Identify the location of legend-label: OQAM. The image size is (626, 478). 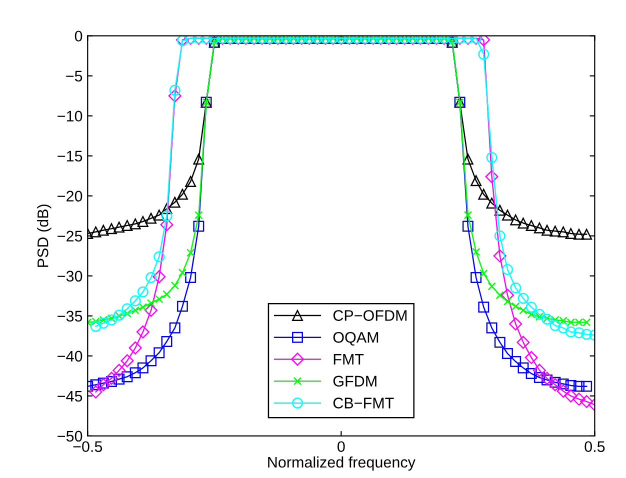
(355, 339).